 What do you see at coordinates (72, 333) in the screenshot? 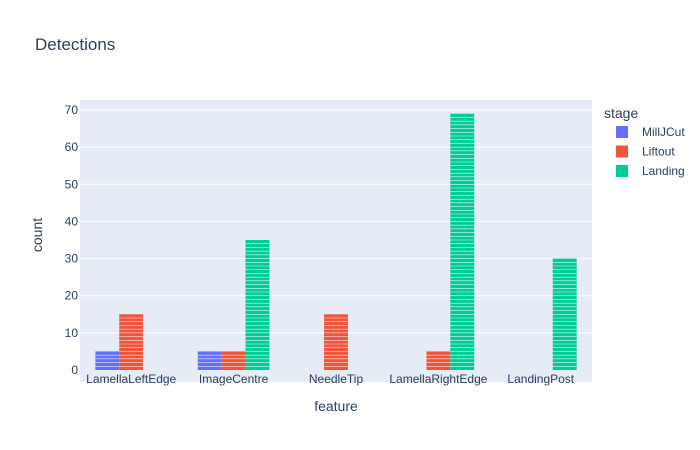
I see `y-tick-label: 10` at bounding box center [72, 333].